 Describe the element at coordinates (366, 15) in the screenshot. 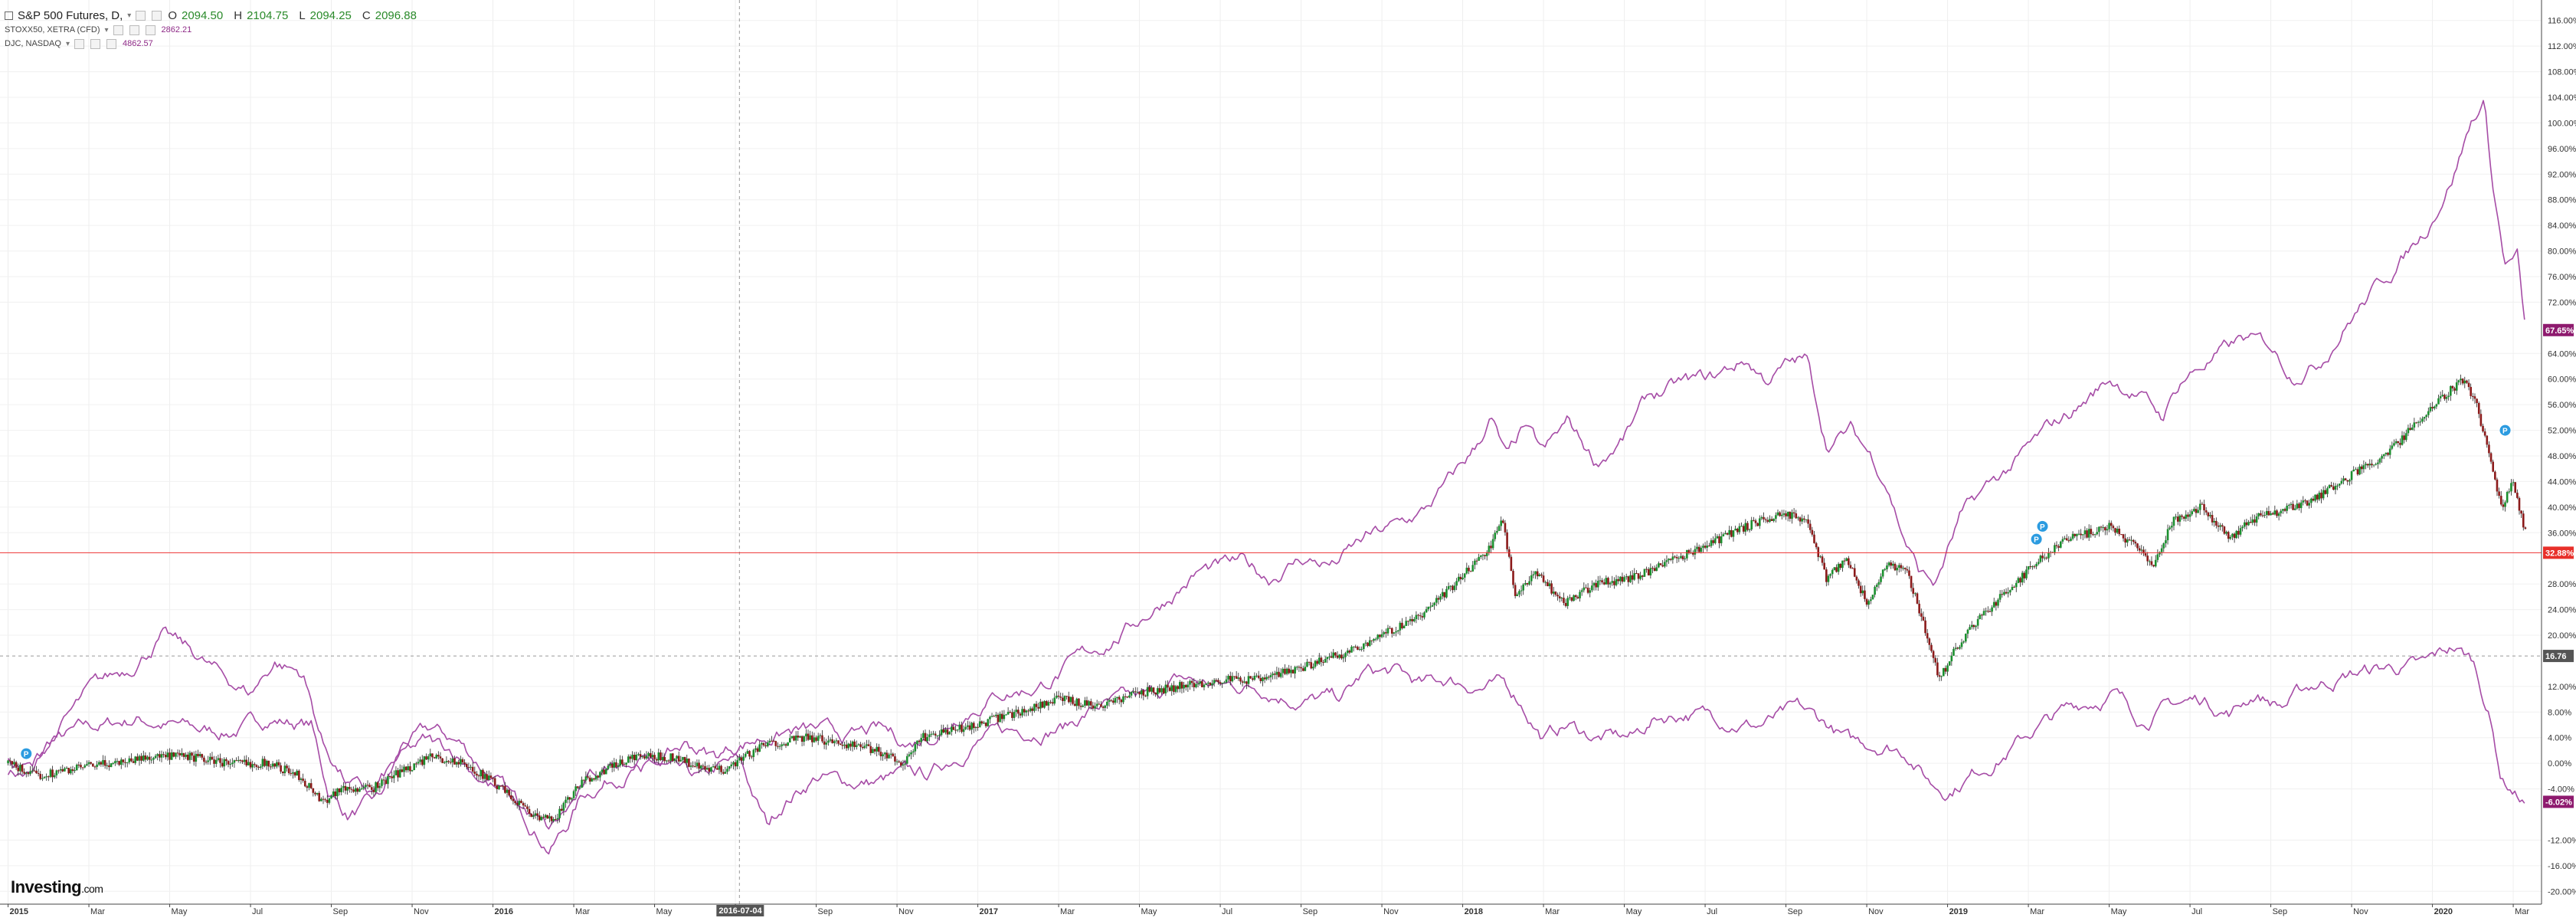

I see `close-label: C` at that location.